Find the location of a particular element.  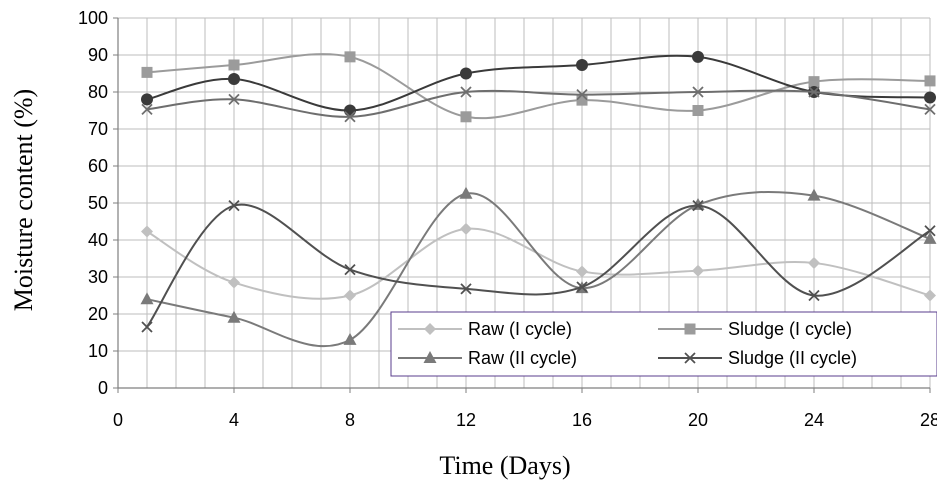

legend-entry: Sludge (II cycle) is located at coordinates (757, 358).